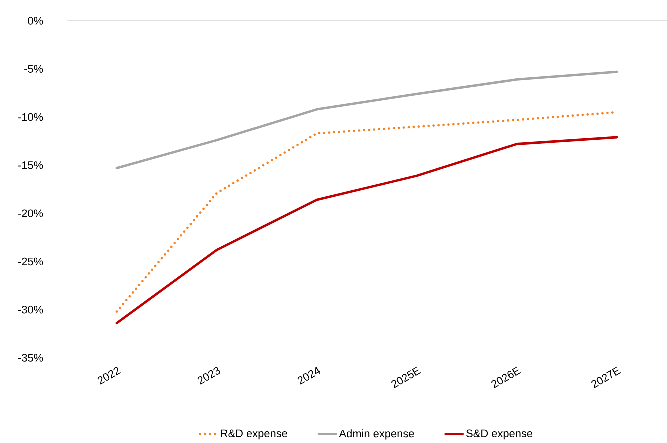 The height and width of the screenshot is (443, 667). What do you see at coordinates (31, 358) in the screenshot?
I see `y-tick-label: -35%` at bounding box center [31, 358].